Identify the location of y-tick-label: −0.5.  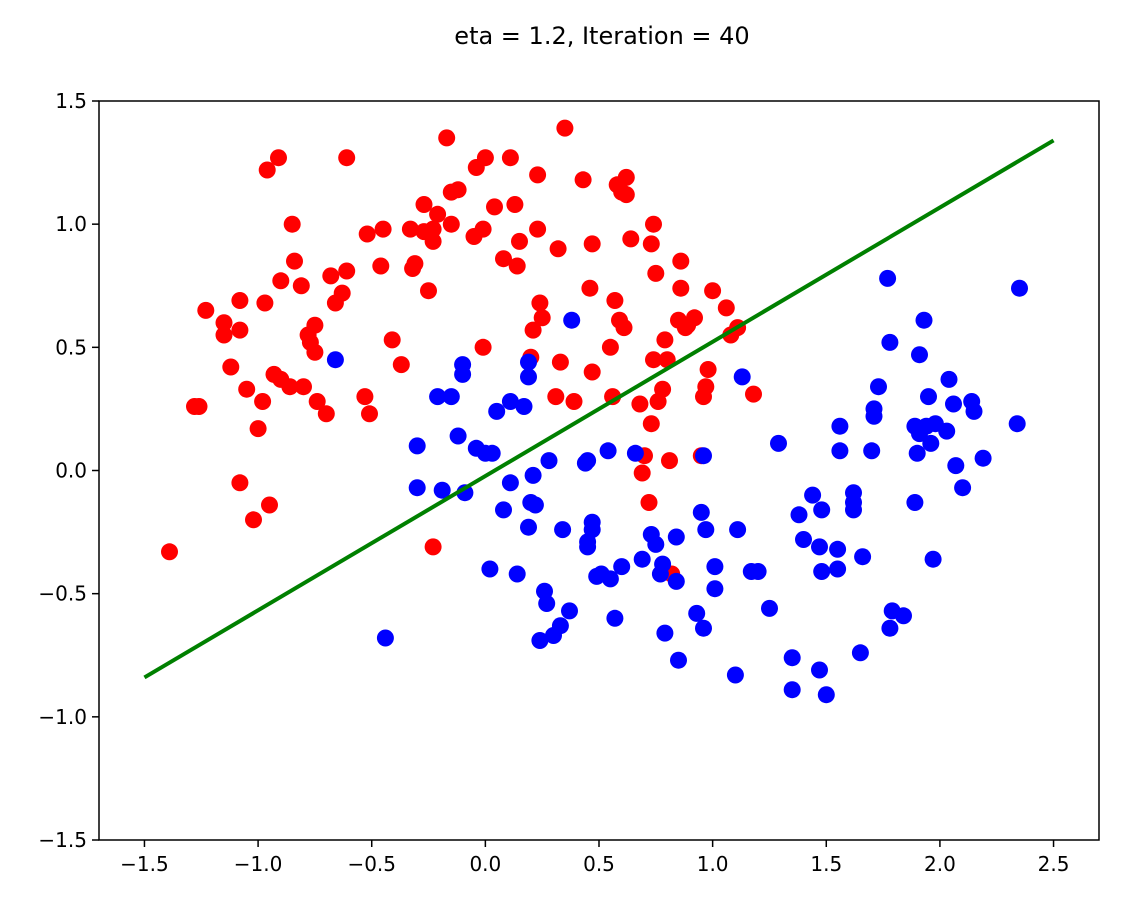
(62, 594).